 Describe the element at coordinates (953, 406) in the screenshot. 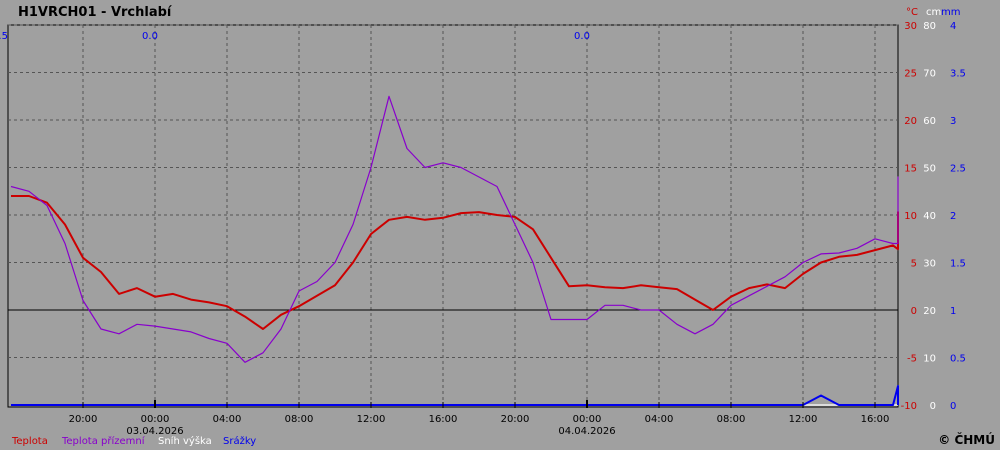

I see `precip-tick-label: 0` at that location.